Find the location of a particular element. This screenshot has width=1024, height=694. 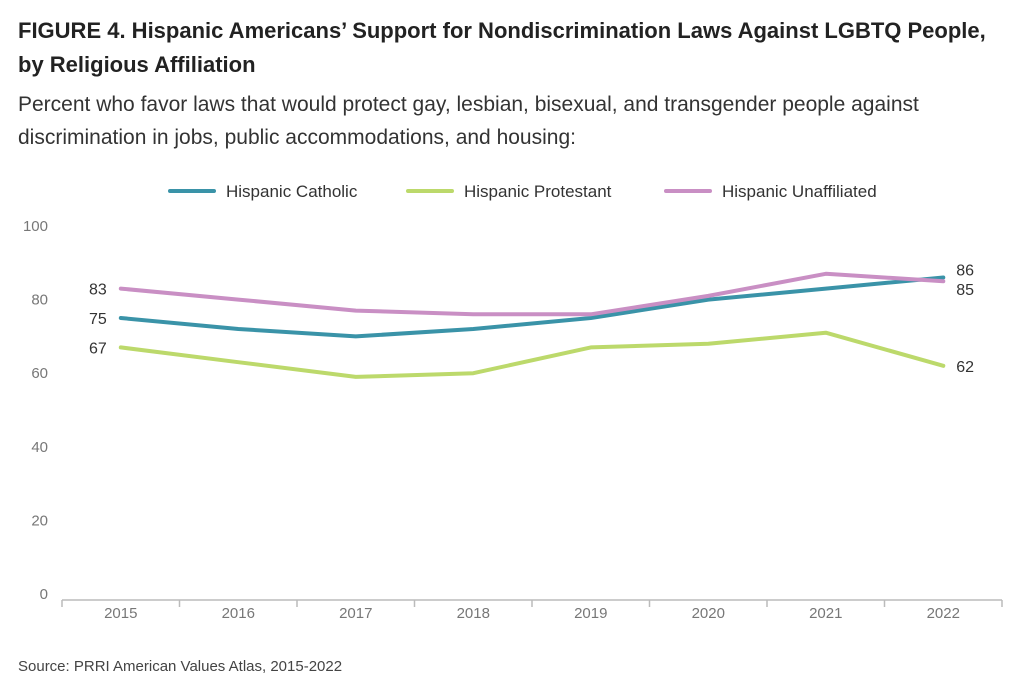

data-label: 83 is located at coordinates (98, 290).